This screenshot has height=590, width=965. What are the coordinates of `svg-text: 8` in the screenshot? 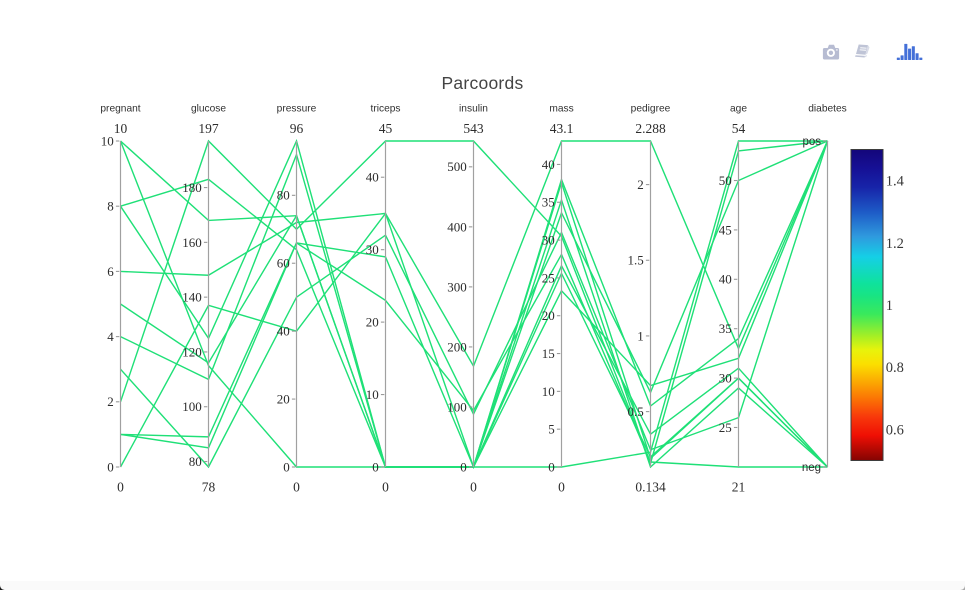 It's located at (110, 206).